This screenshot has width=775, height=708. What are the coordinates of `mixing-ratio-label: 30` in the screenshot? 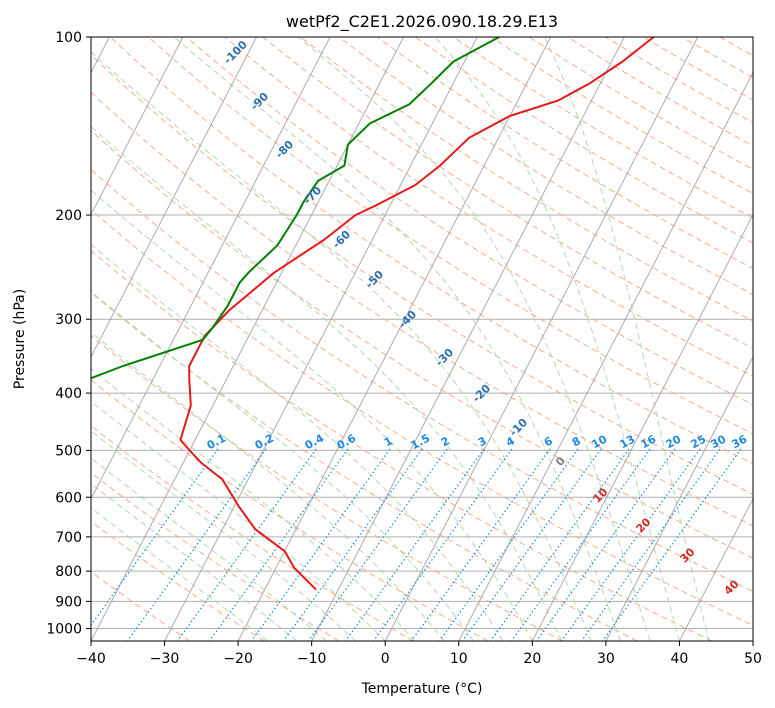 It's located at (719, 441).